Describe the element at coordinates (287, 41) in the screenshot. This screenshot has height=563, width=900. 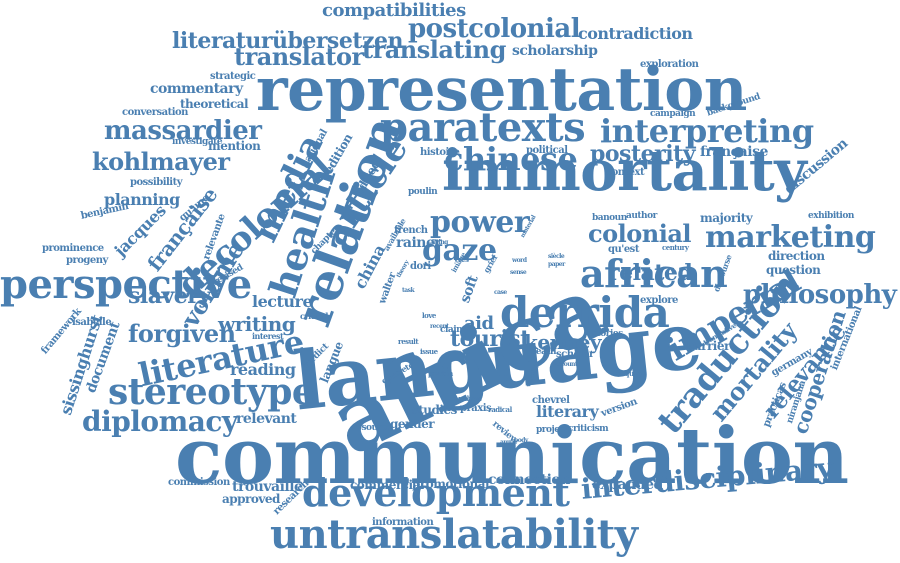
I see `word-literaturubersetzen: literaturübersetzen` at that location.